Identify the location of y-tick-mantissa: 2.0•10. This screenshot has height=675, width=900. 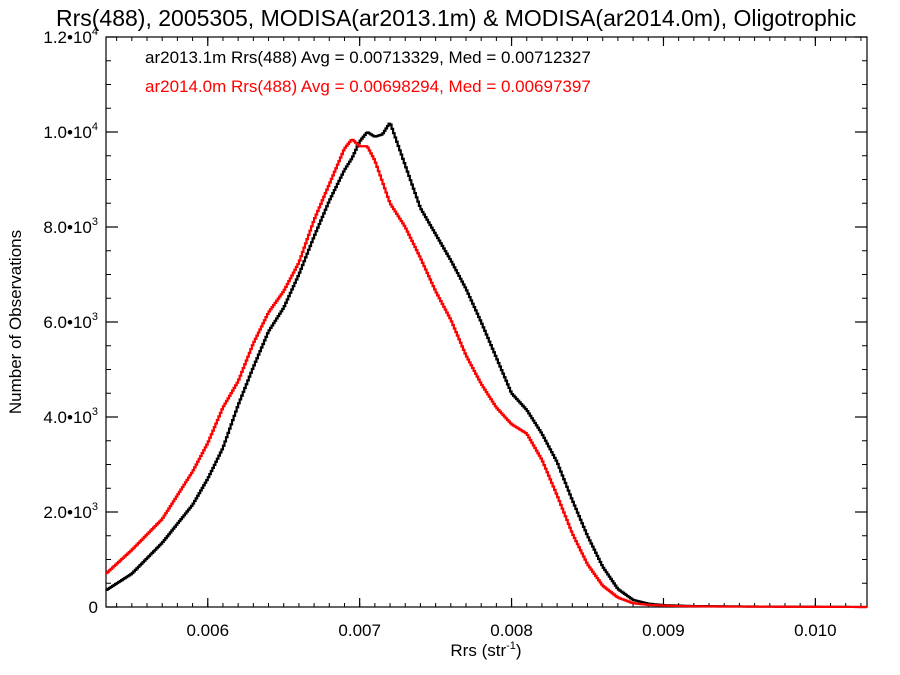
(67, 512).